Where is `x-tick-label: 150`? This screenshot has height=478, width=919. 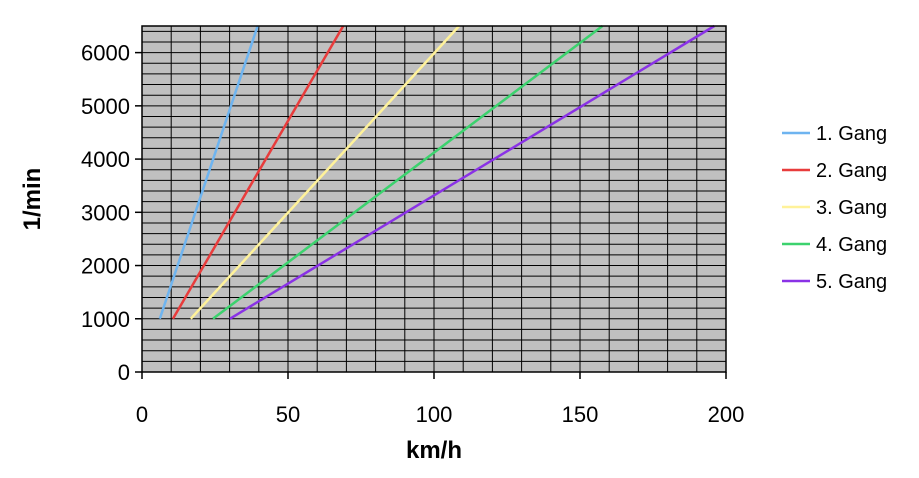 x-tick-label: 150 is located at coordinates (580, 414).